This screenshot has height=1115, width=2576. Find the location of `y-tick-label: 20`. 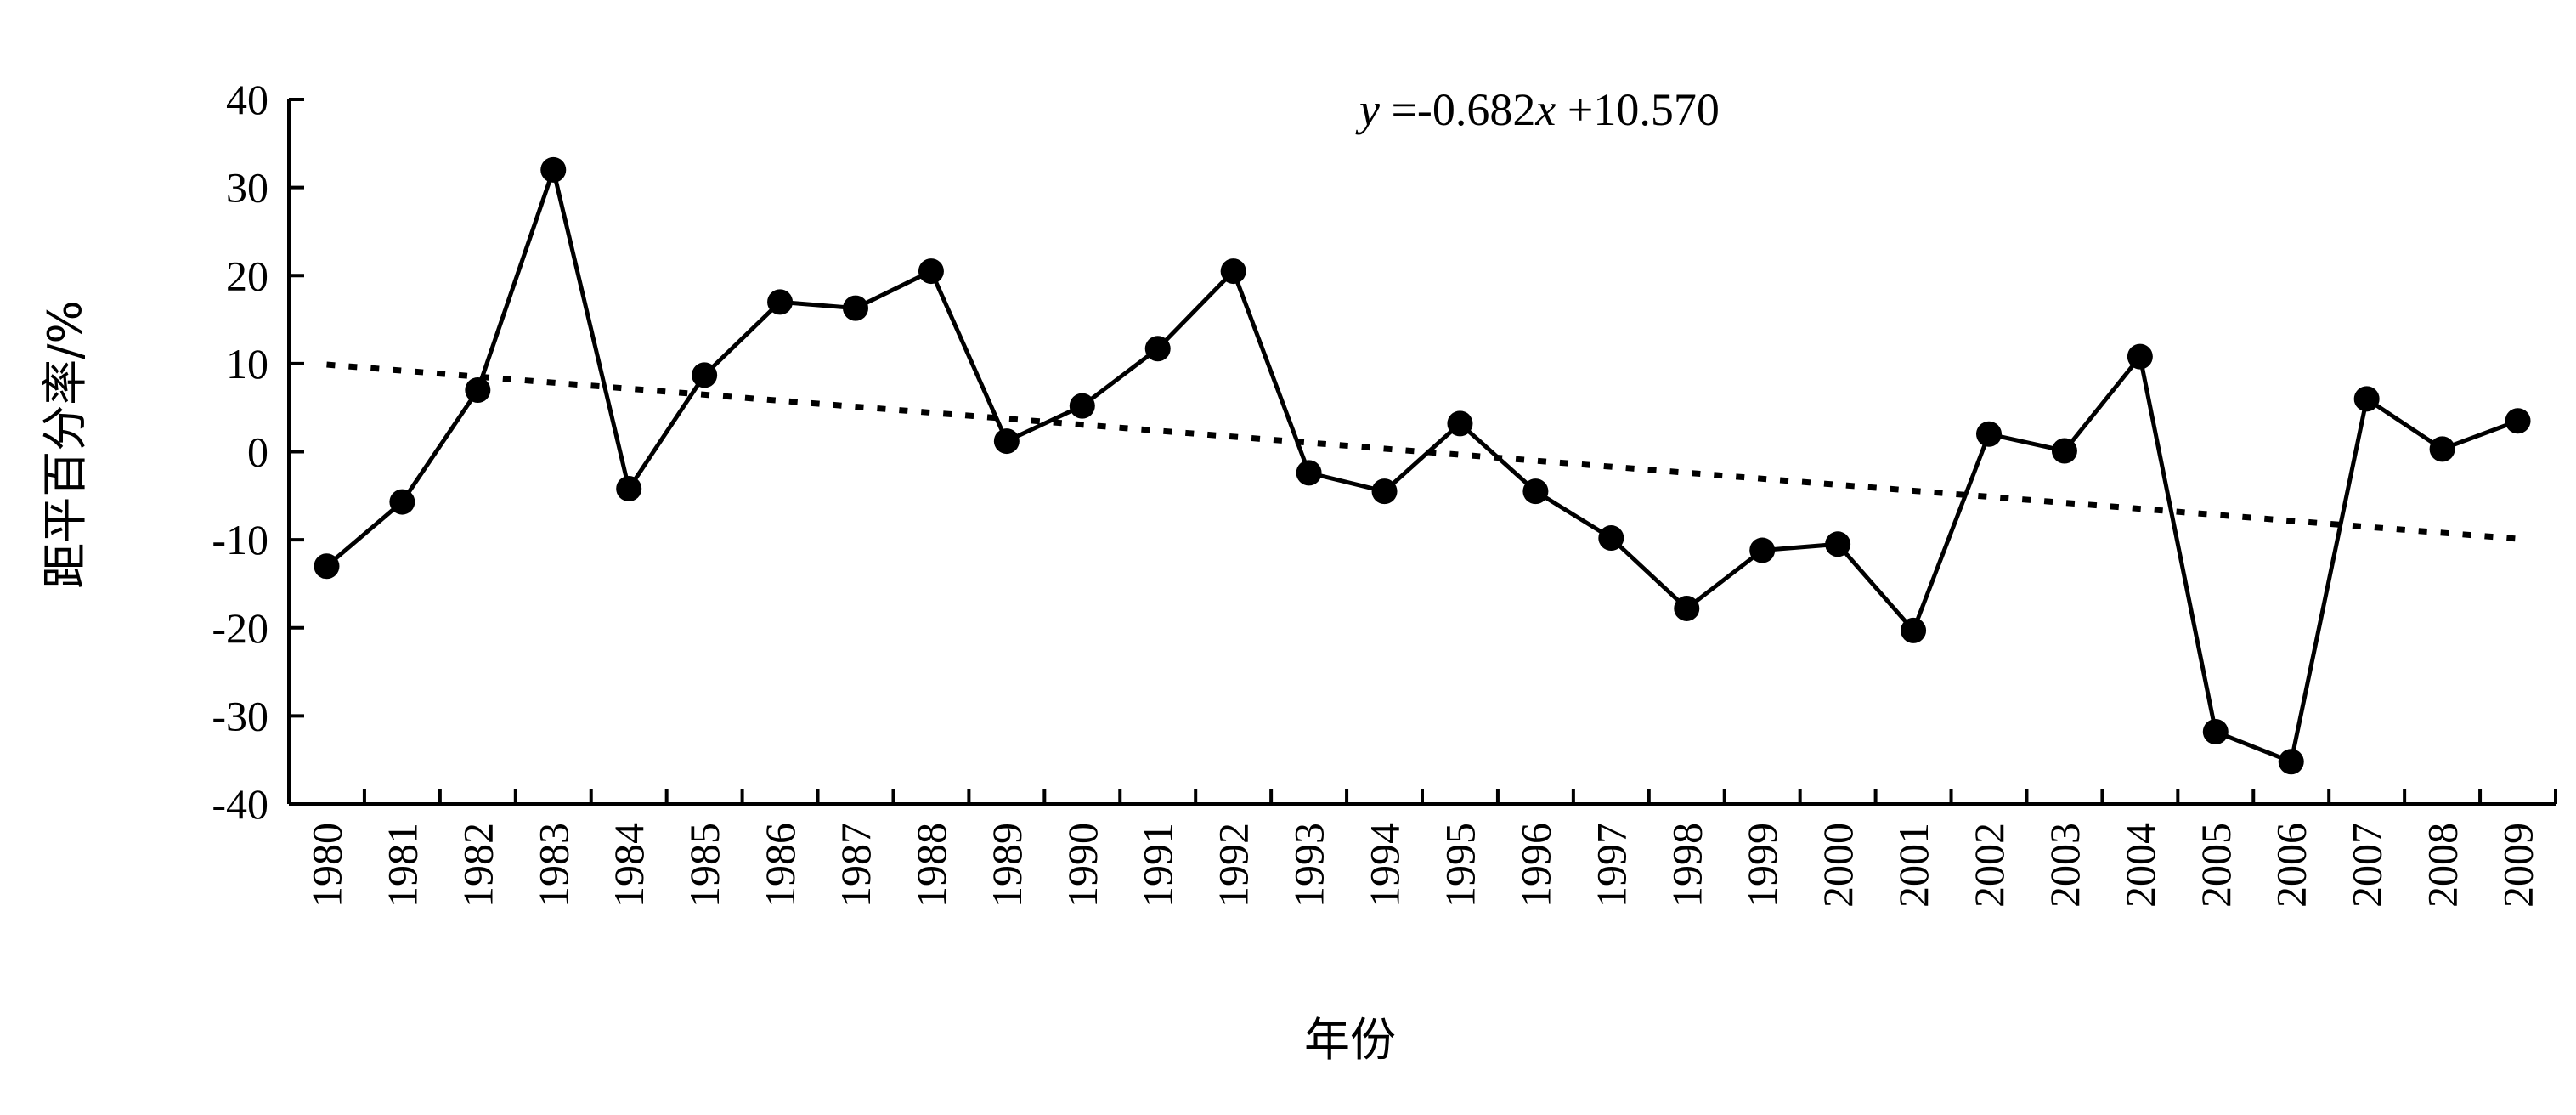

y-tick-label: 20 is located at coordinates (247, 275).